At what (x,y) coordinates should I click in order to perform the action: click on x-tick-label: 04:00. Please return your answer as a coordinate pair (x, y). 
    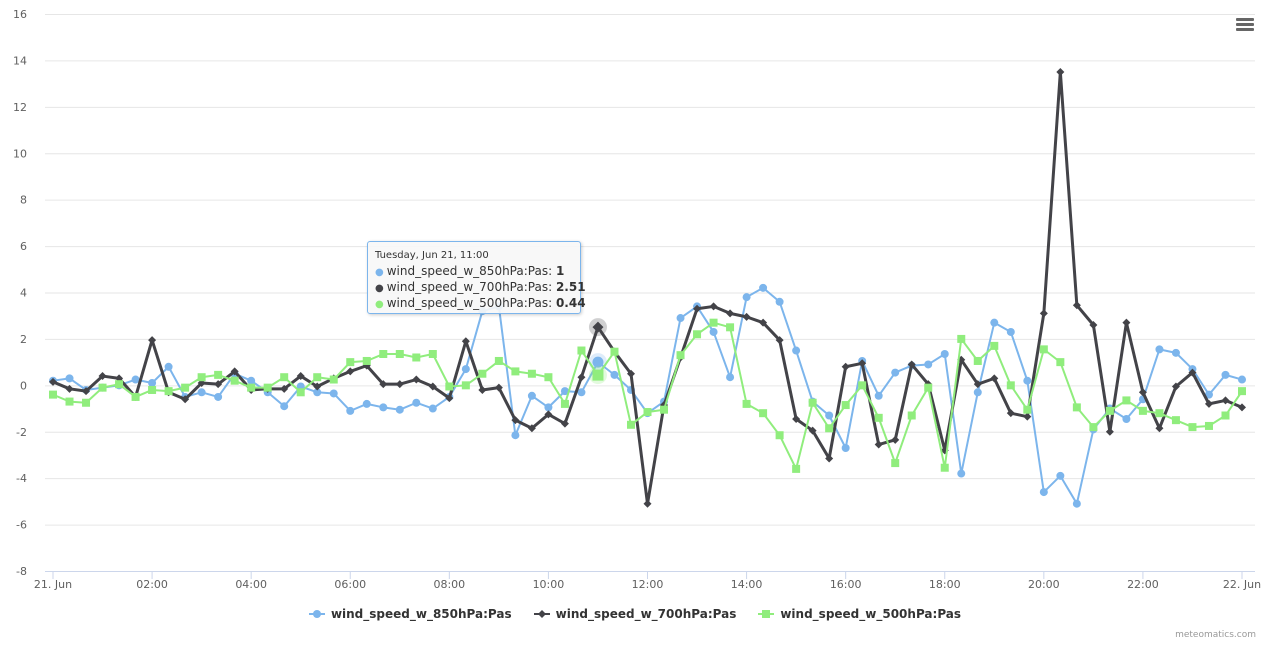
    Looking at the image, I should click on (251, 584).